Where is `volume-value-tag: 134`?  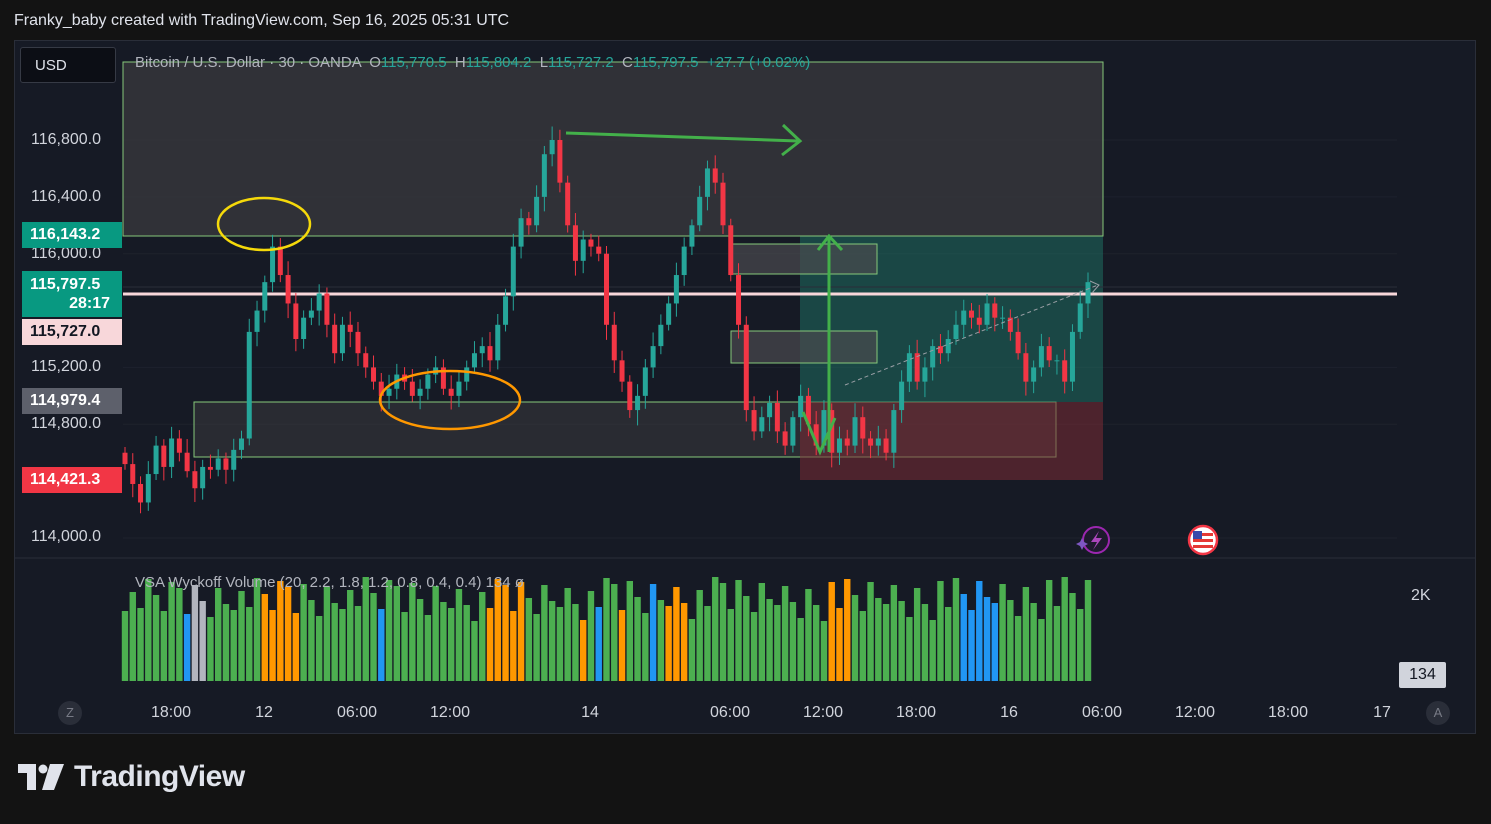 volume-value-tag: 134 is located at coordinates (1422, 675).